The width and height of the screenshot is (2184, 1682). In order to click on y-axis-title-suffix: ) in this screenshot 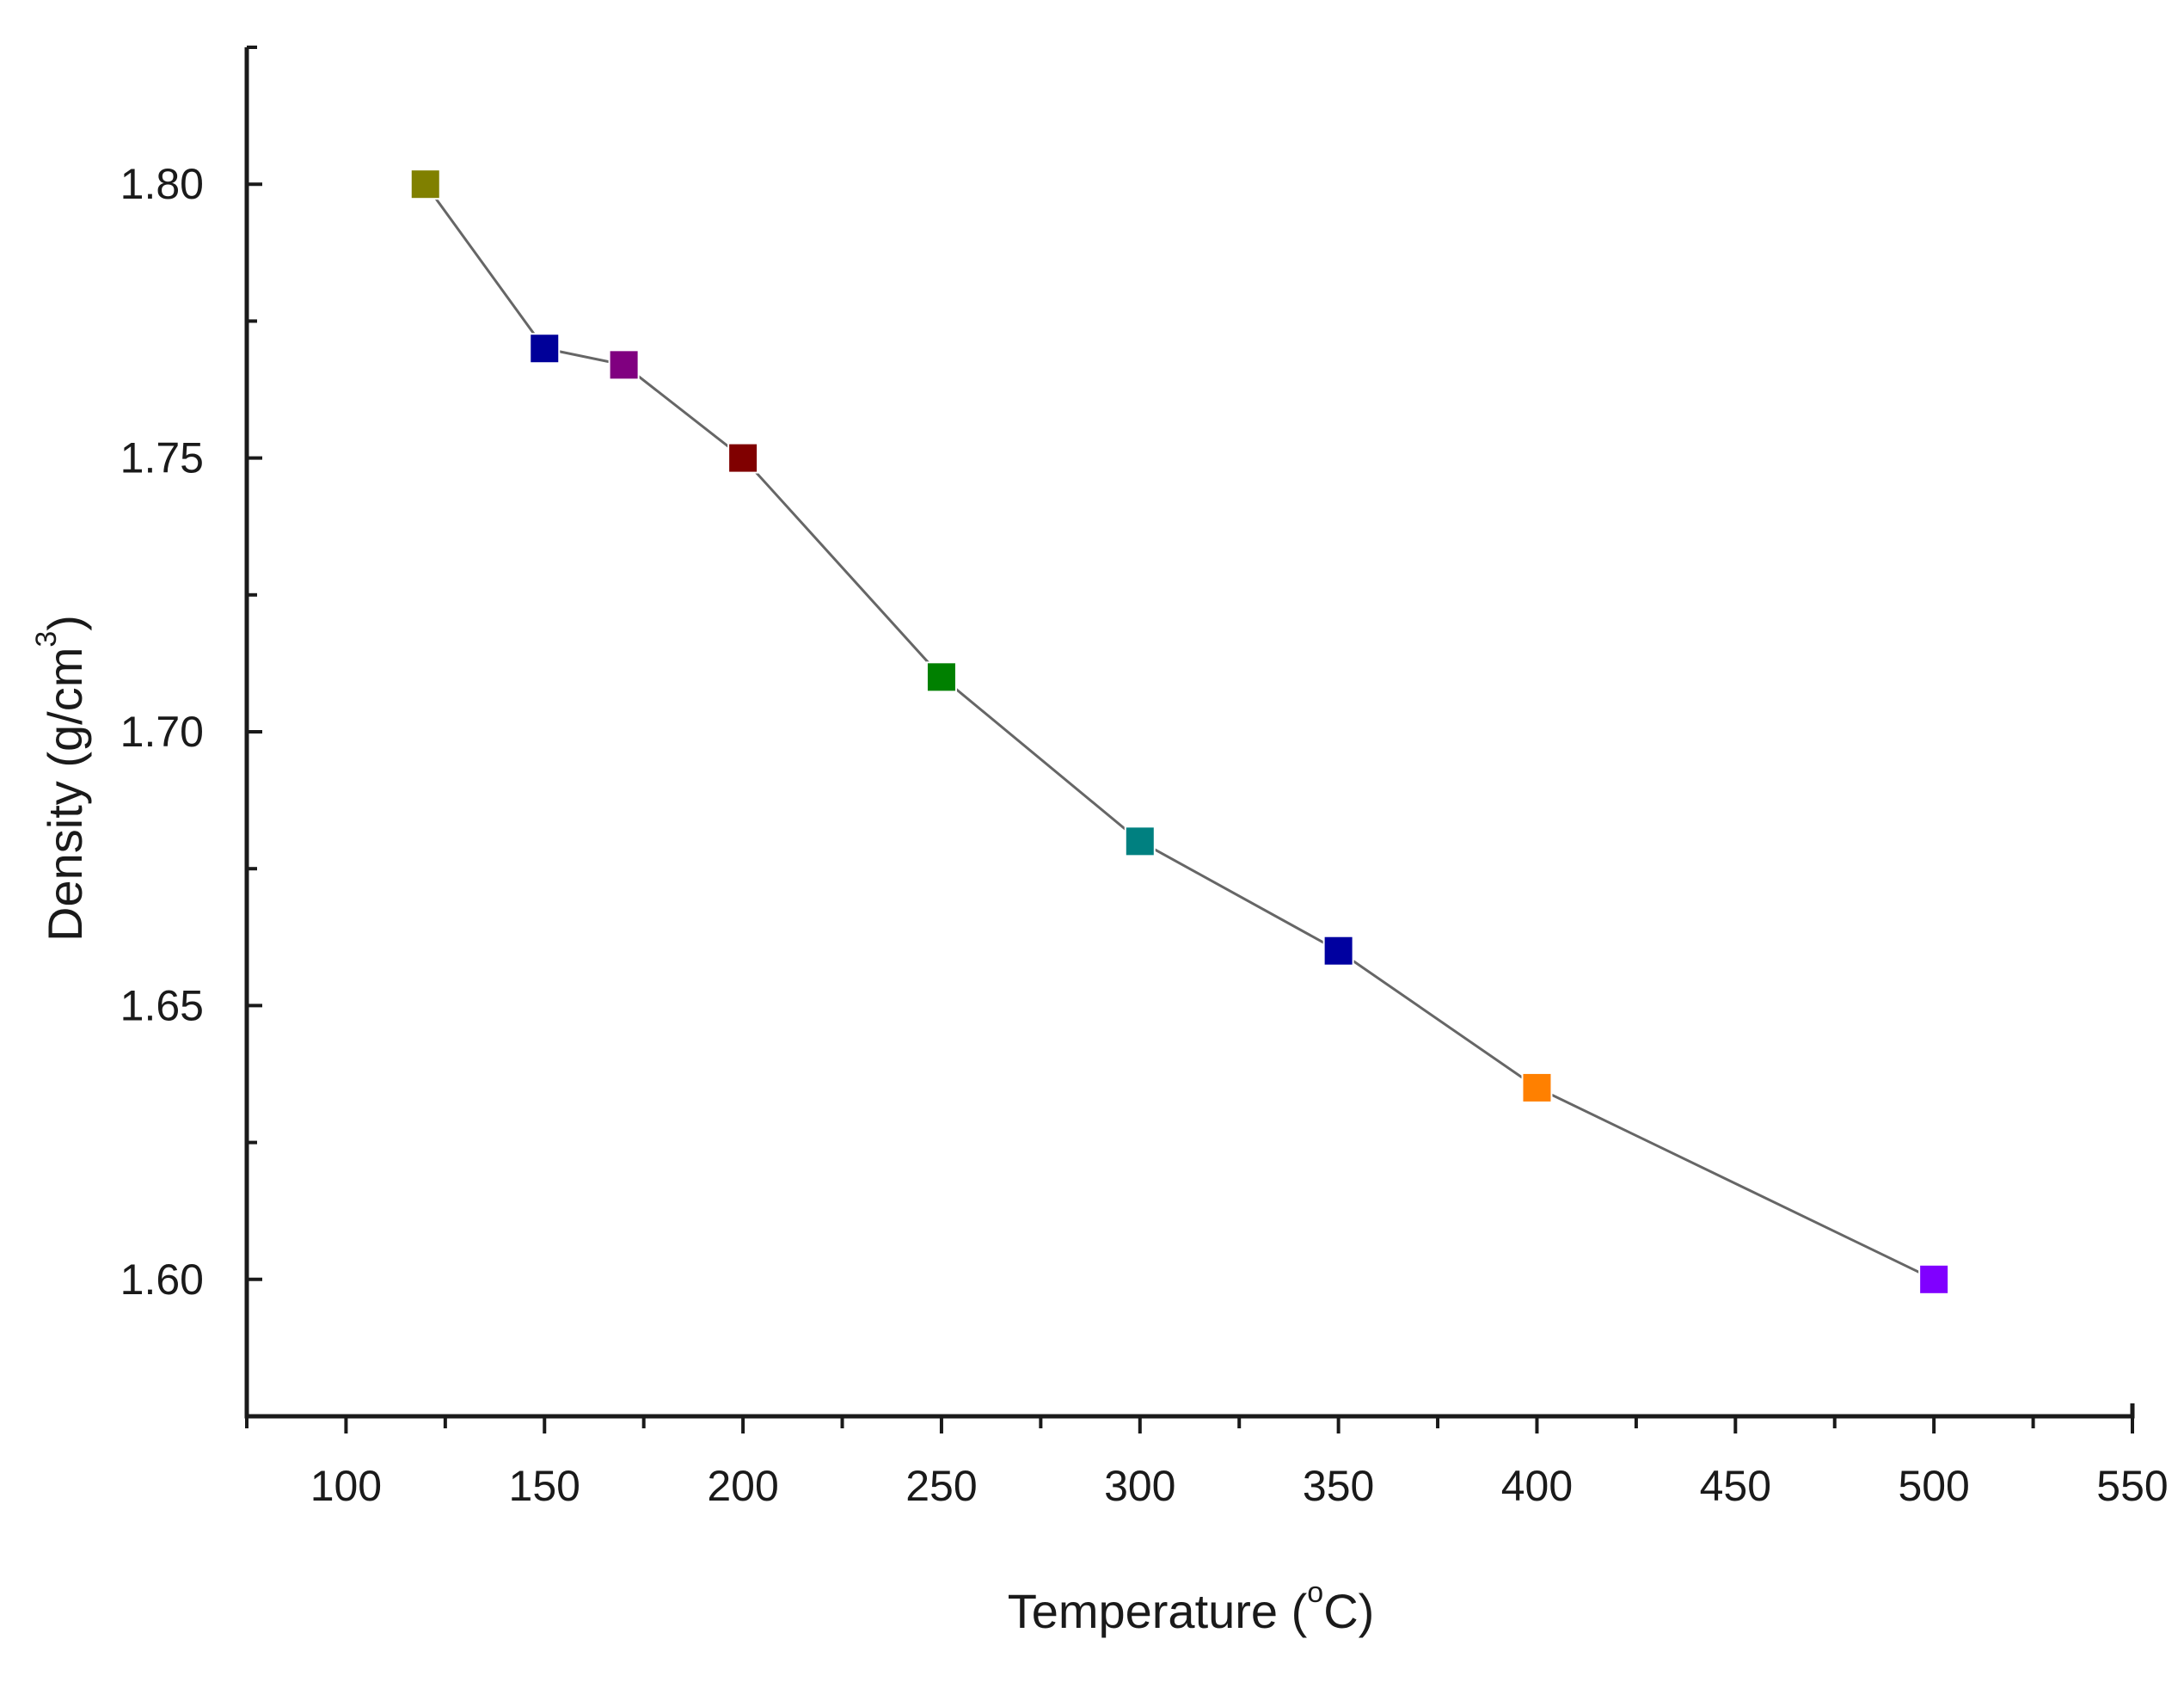, I will do `click(65, 623)`.